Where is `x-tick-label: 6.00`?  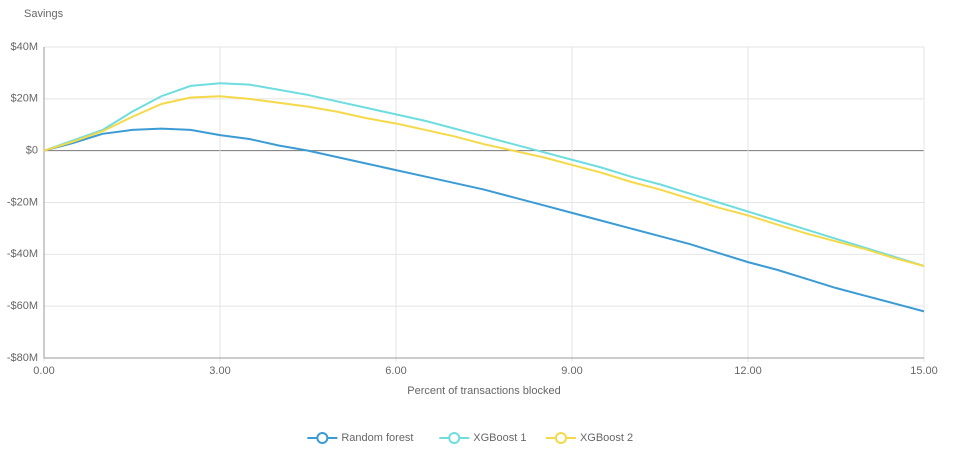 x-tick-label: 6.00 is located at coordinates (395, 371).